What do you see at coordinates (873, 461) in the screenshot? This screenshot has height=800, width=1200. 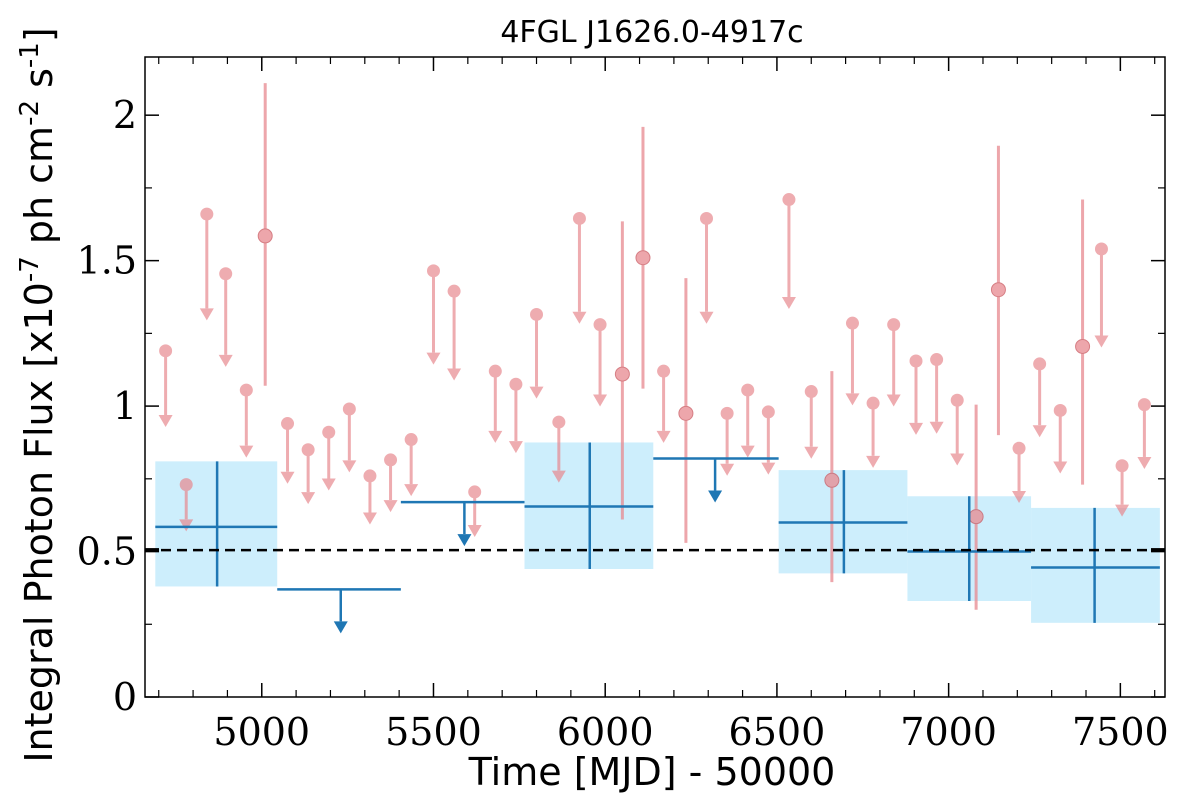 I see `short-bin-upper-limit-arrow-29-head` at bounding box center [873, 461].